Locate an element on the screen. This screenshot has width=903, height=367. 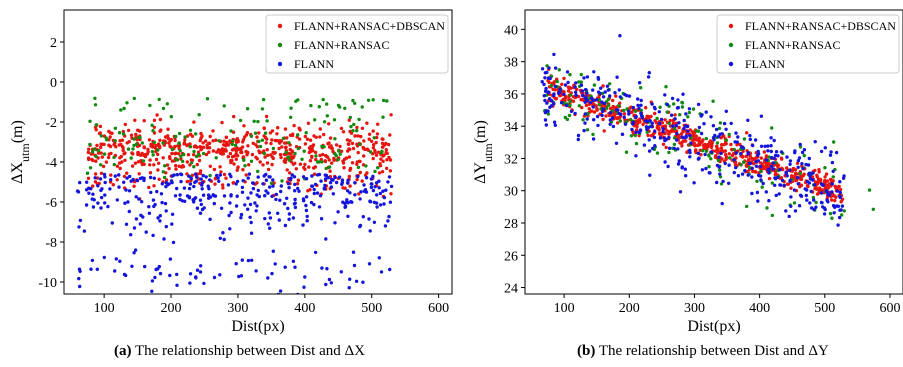
y-label-unit: (m) is located at coordinates (17, 131).